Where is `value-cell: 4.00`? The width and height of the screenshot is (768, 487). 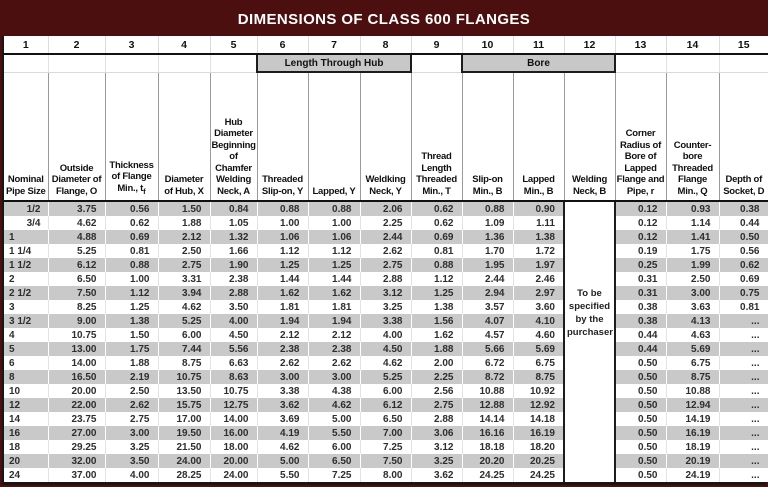 value-cell: 4.00 is located at coordinates (386, 335).